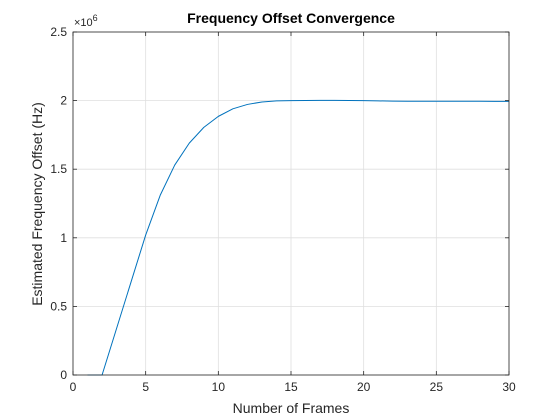 The width and height of the screenshot is (560, 420). What do you see at coordinates (63, 101) in the screenshot?
I see `y-tick-label: 2` at bounding box center [63, 101].